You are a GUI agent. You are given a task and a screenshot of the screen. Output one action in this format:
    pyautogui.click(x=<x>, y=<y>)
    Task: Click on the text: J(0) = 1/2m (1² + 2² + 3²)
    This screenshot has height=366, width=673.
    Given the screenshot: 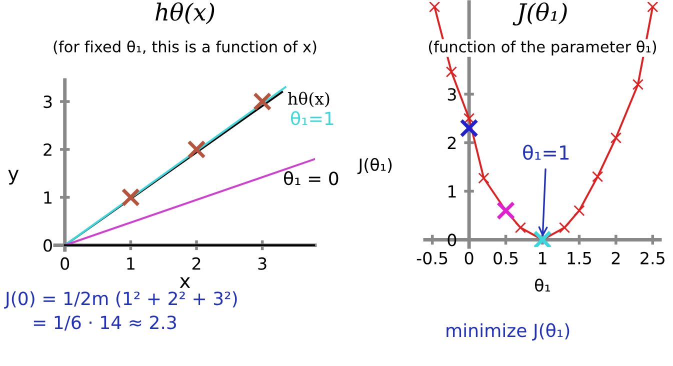 What is the action you would take?
    pyautogui.click(x=120, y=300)
    